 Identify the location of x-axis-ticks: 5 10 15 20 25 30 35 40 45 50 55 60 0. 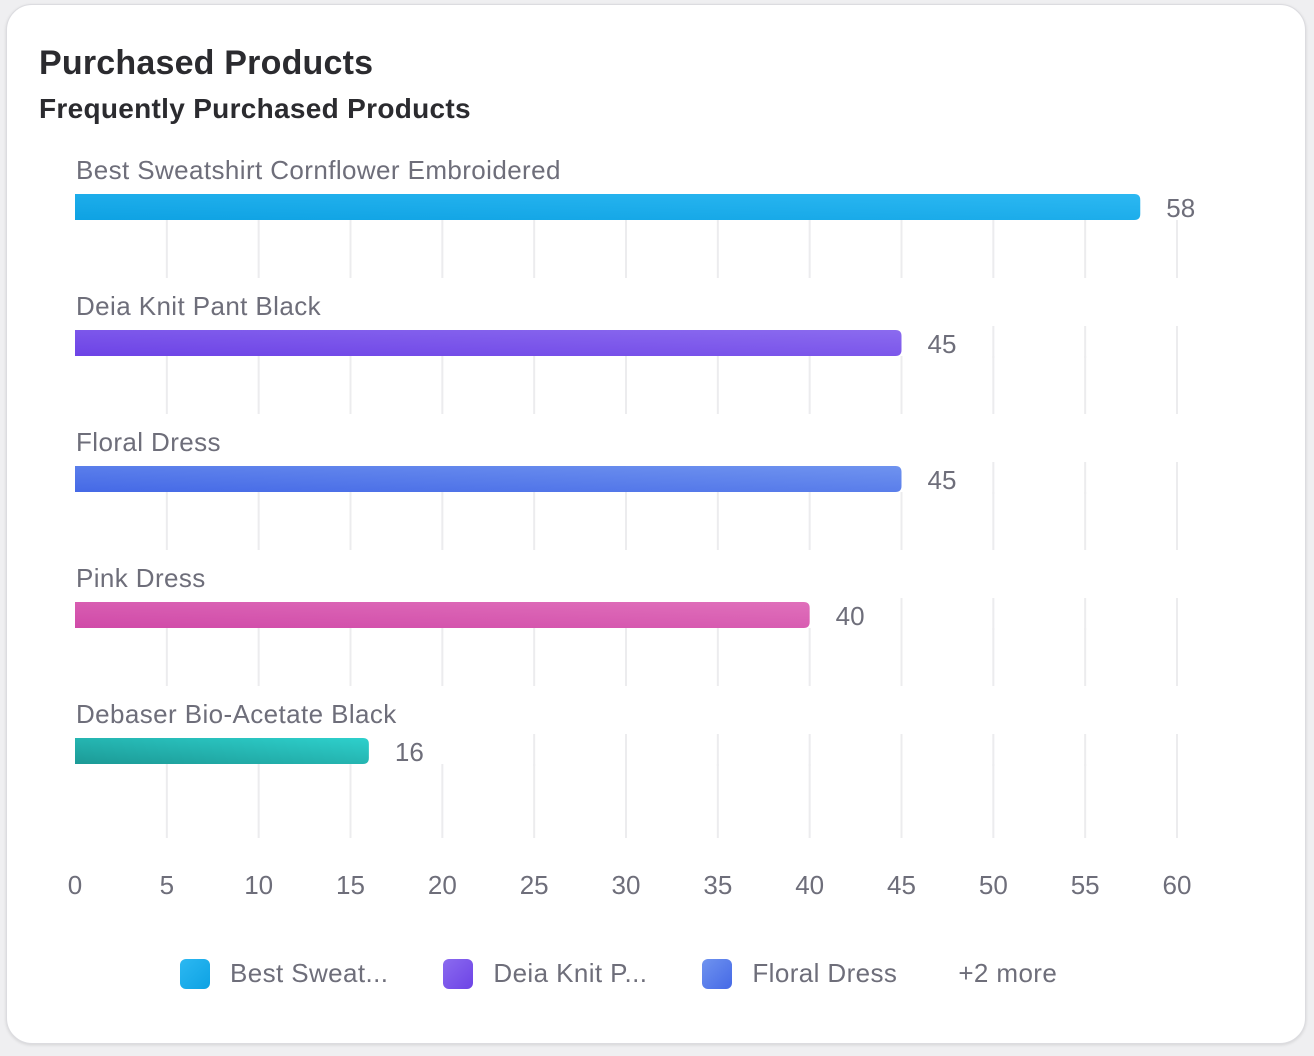
(630, 885).